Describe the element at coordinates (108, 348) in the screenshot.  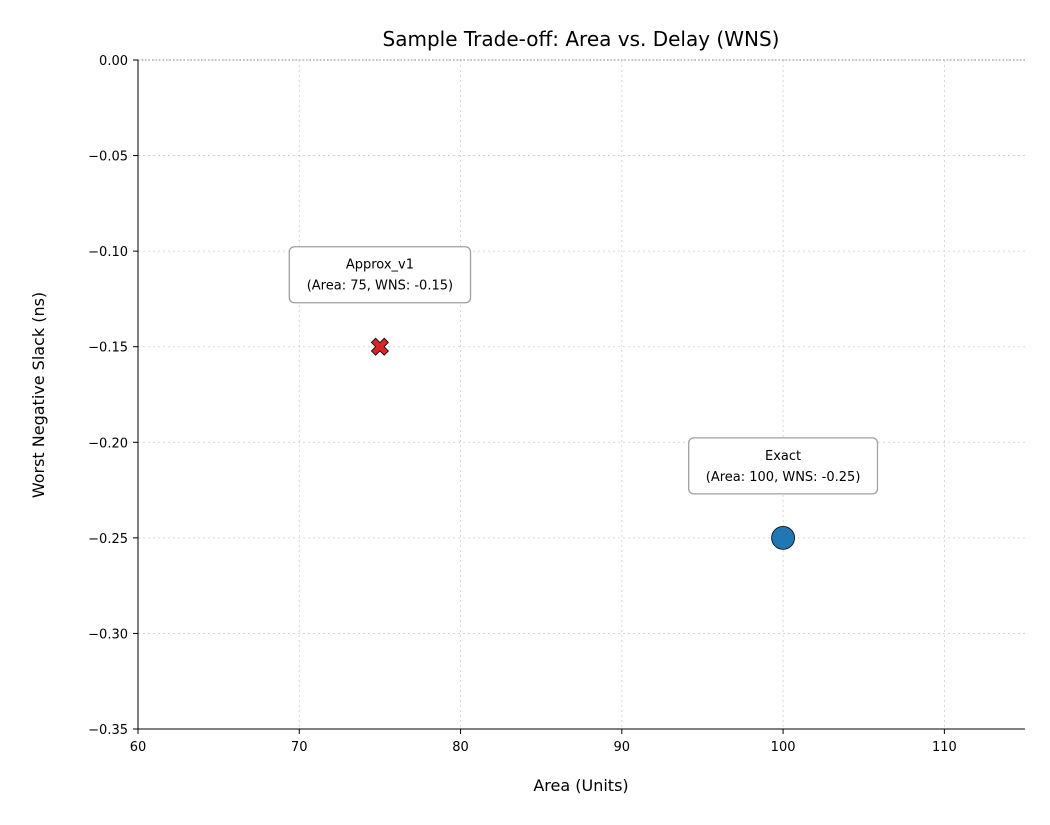
I see `y-tick-label: −0.15` at that location.